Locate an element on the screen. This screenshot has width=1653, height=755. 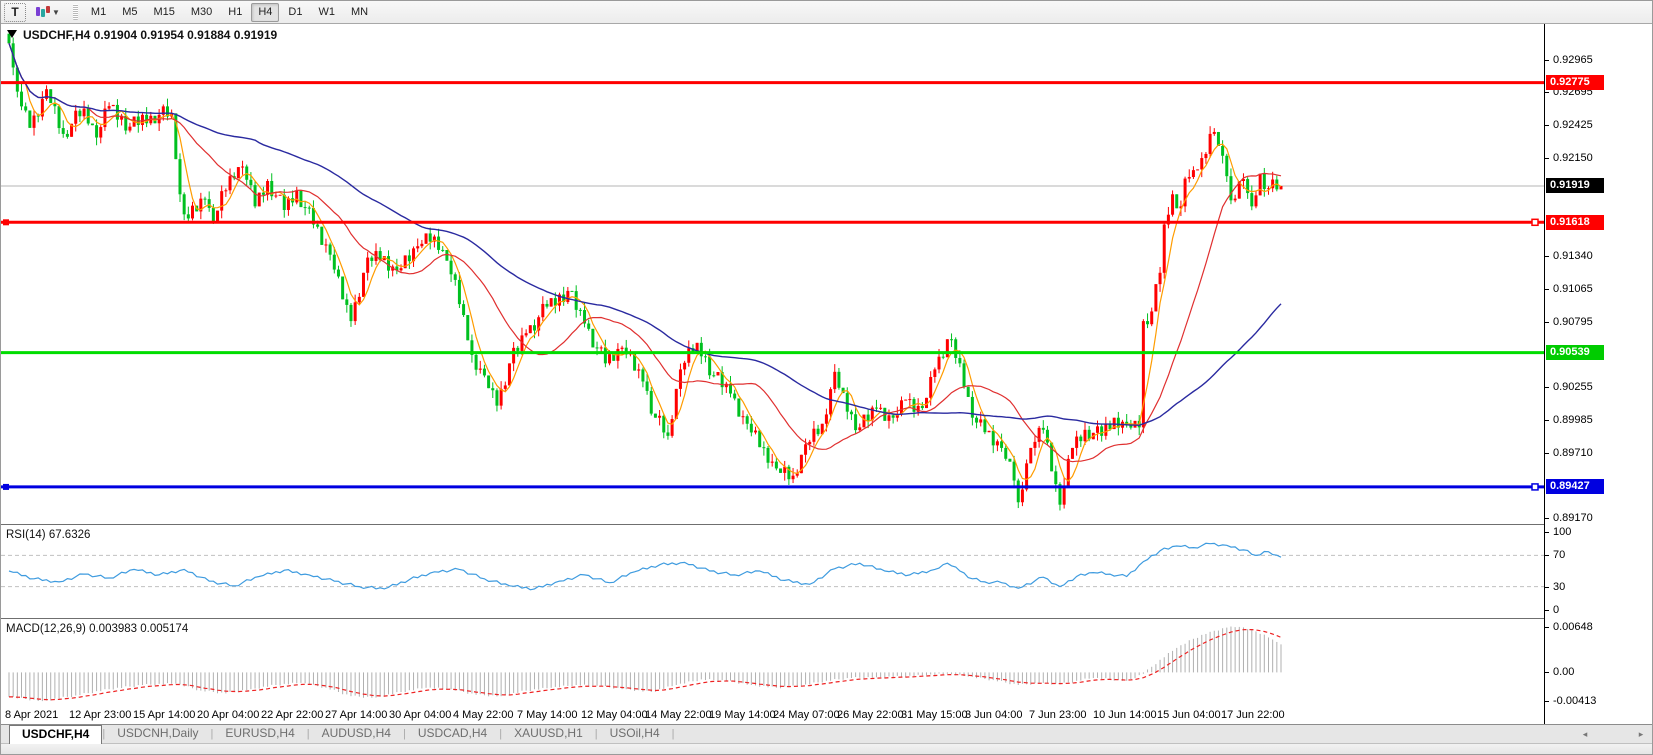
hline-support-blue-handle-left is located at coordinates (6, 486).